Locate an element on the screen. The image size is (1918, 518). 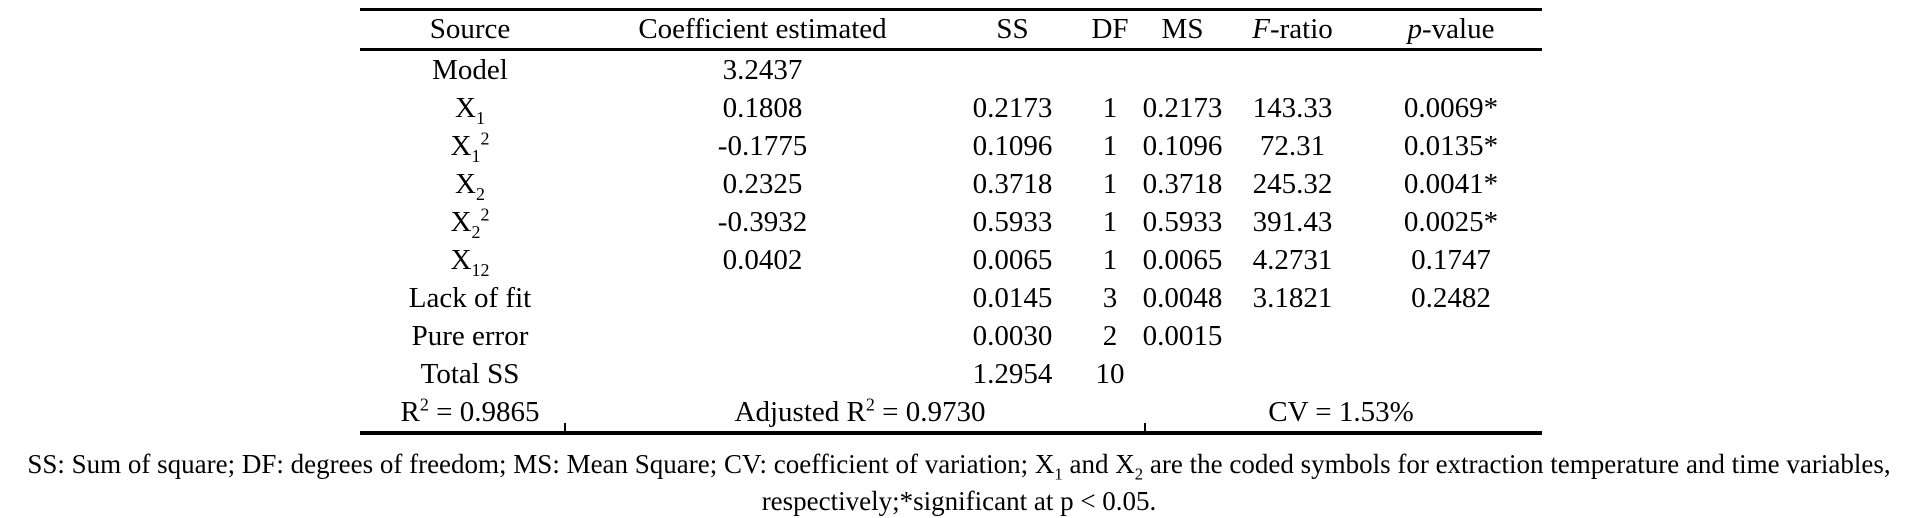
cell-p-value: 0.0041* is located at coordinates (1451, 183).